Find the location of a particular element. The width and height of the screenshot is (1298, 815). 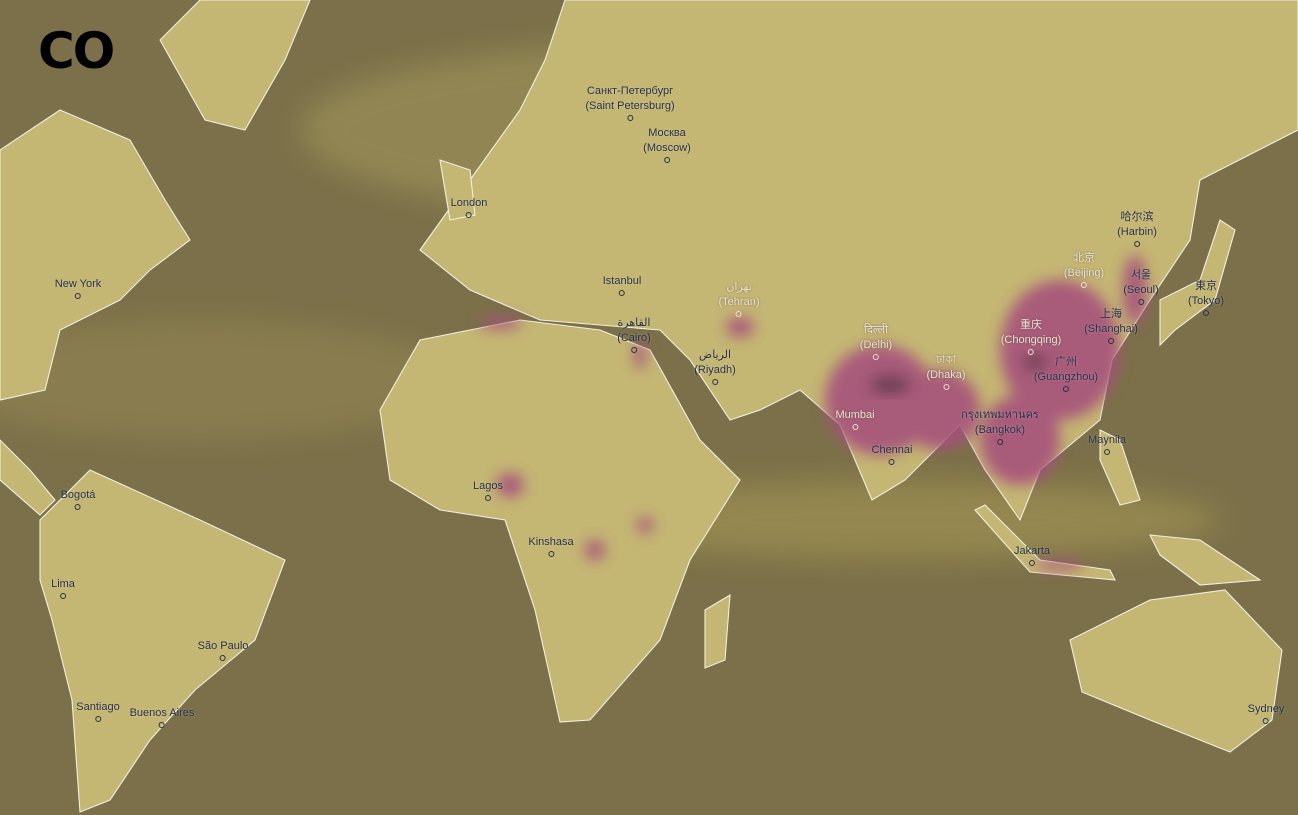

city-label: 서울 (Seoul) is located at coordinates (1141, 286).